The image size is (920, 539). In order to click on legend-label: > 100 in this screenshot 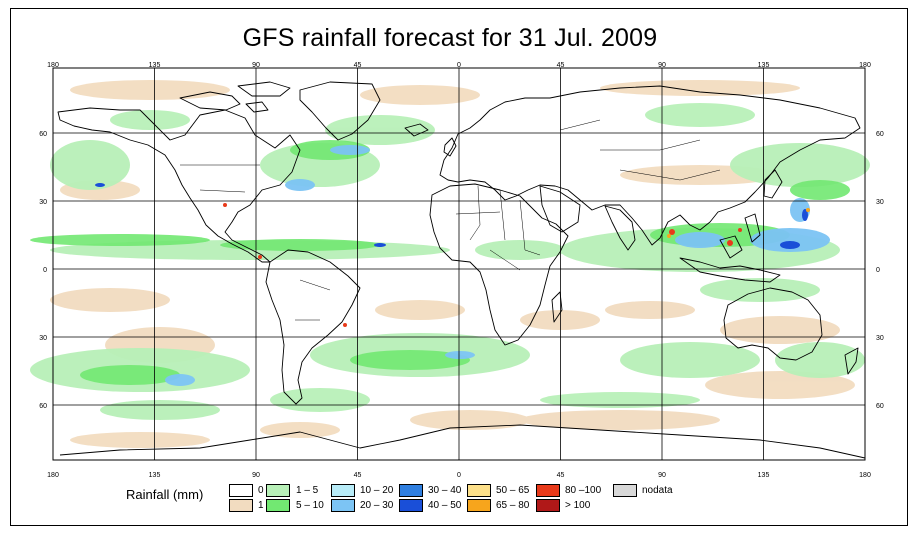, I will do `click(578, 505)`.